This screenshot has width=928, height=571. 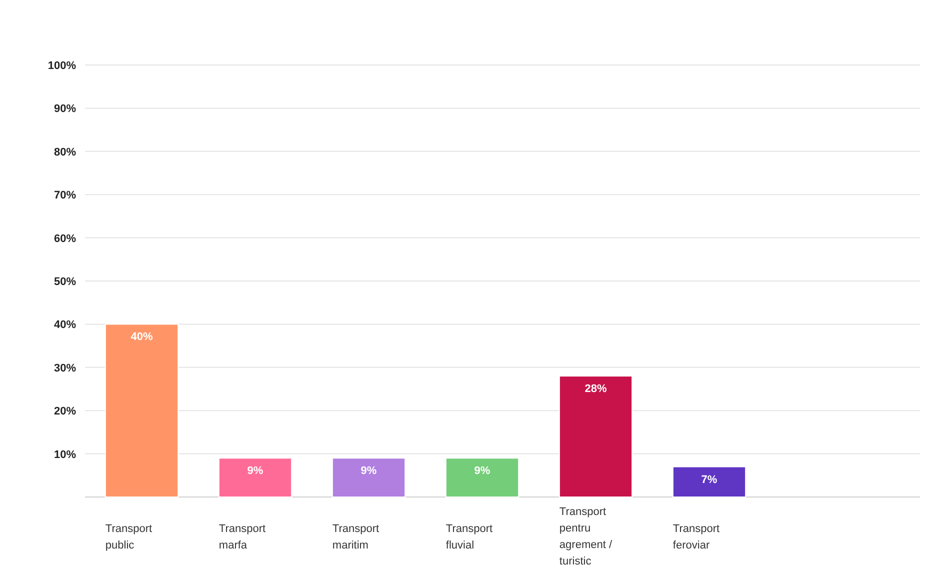 What do you see at coordinates (696, 537) in the screenshot?
I see `x-tick-label: Transport feroviar` at bounding box center [696, 537].